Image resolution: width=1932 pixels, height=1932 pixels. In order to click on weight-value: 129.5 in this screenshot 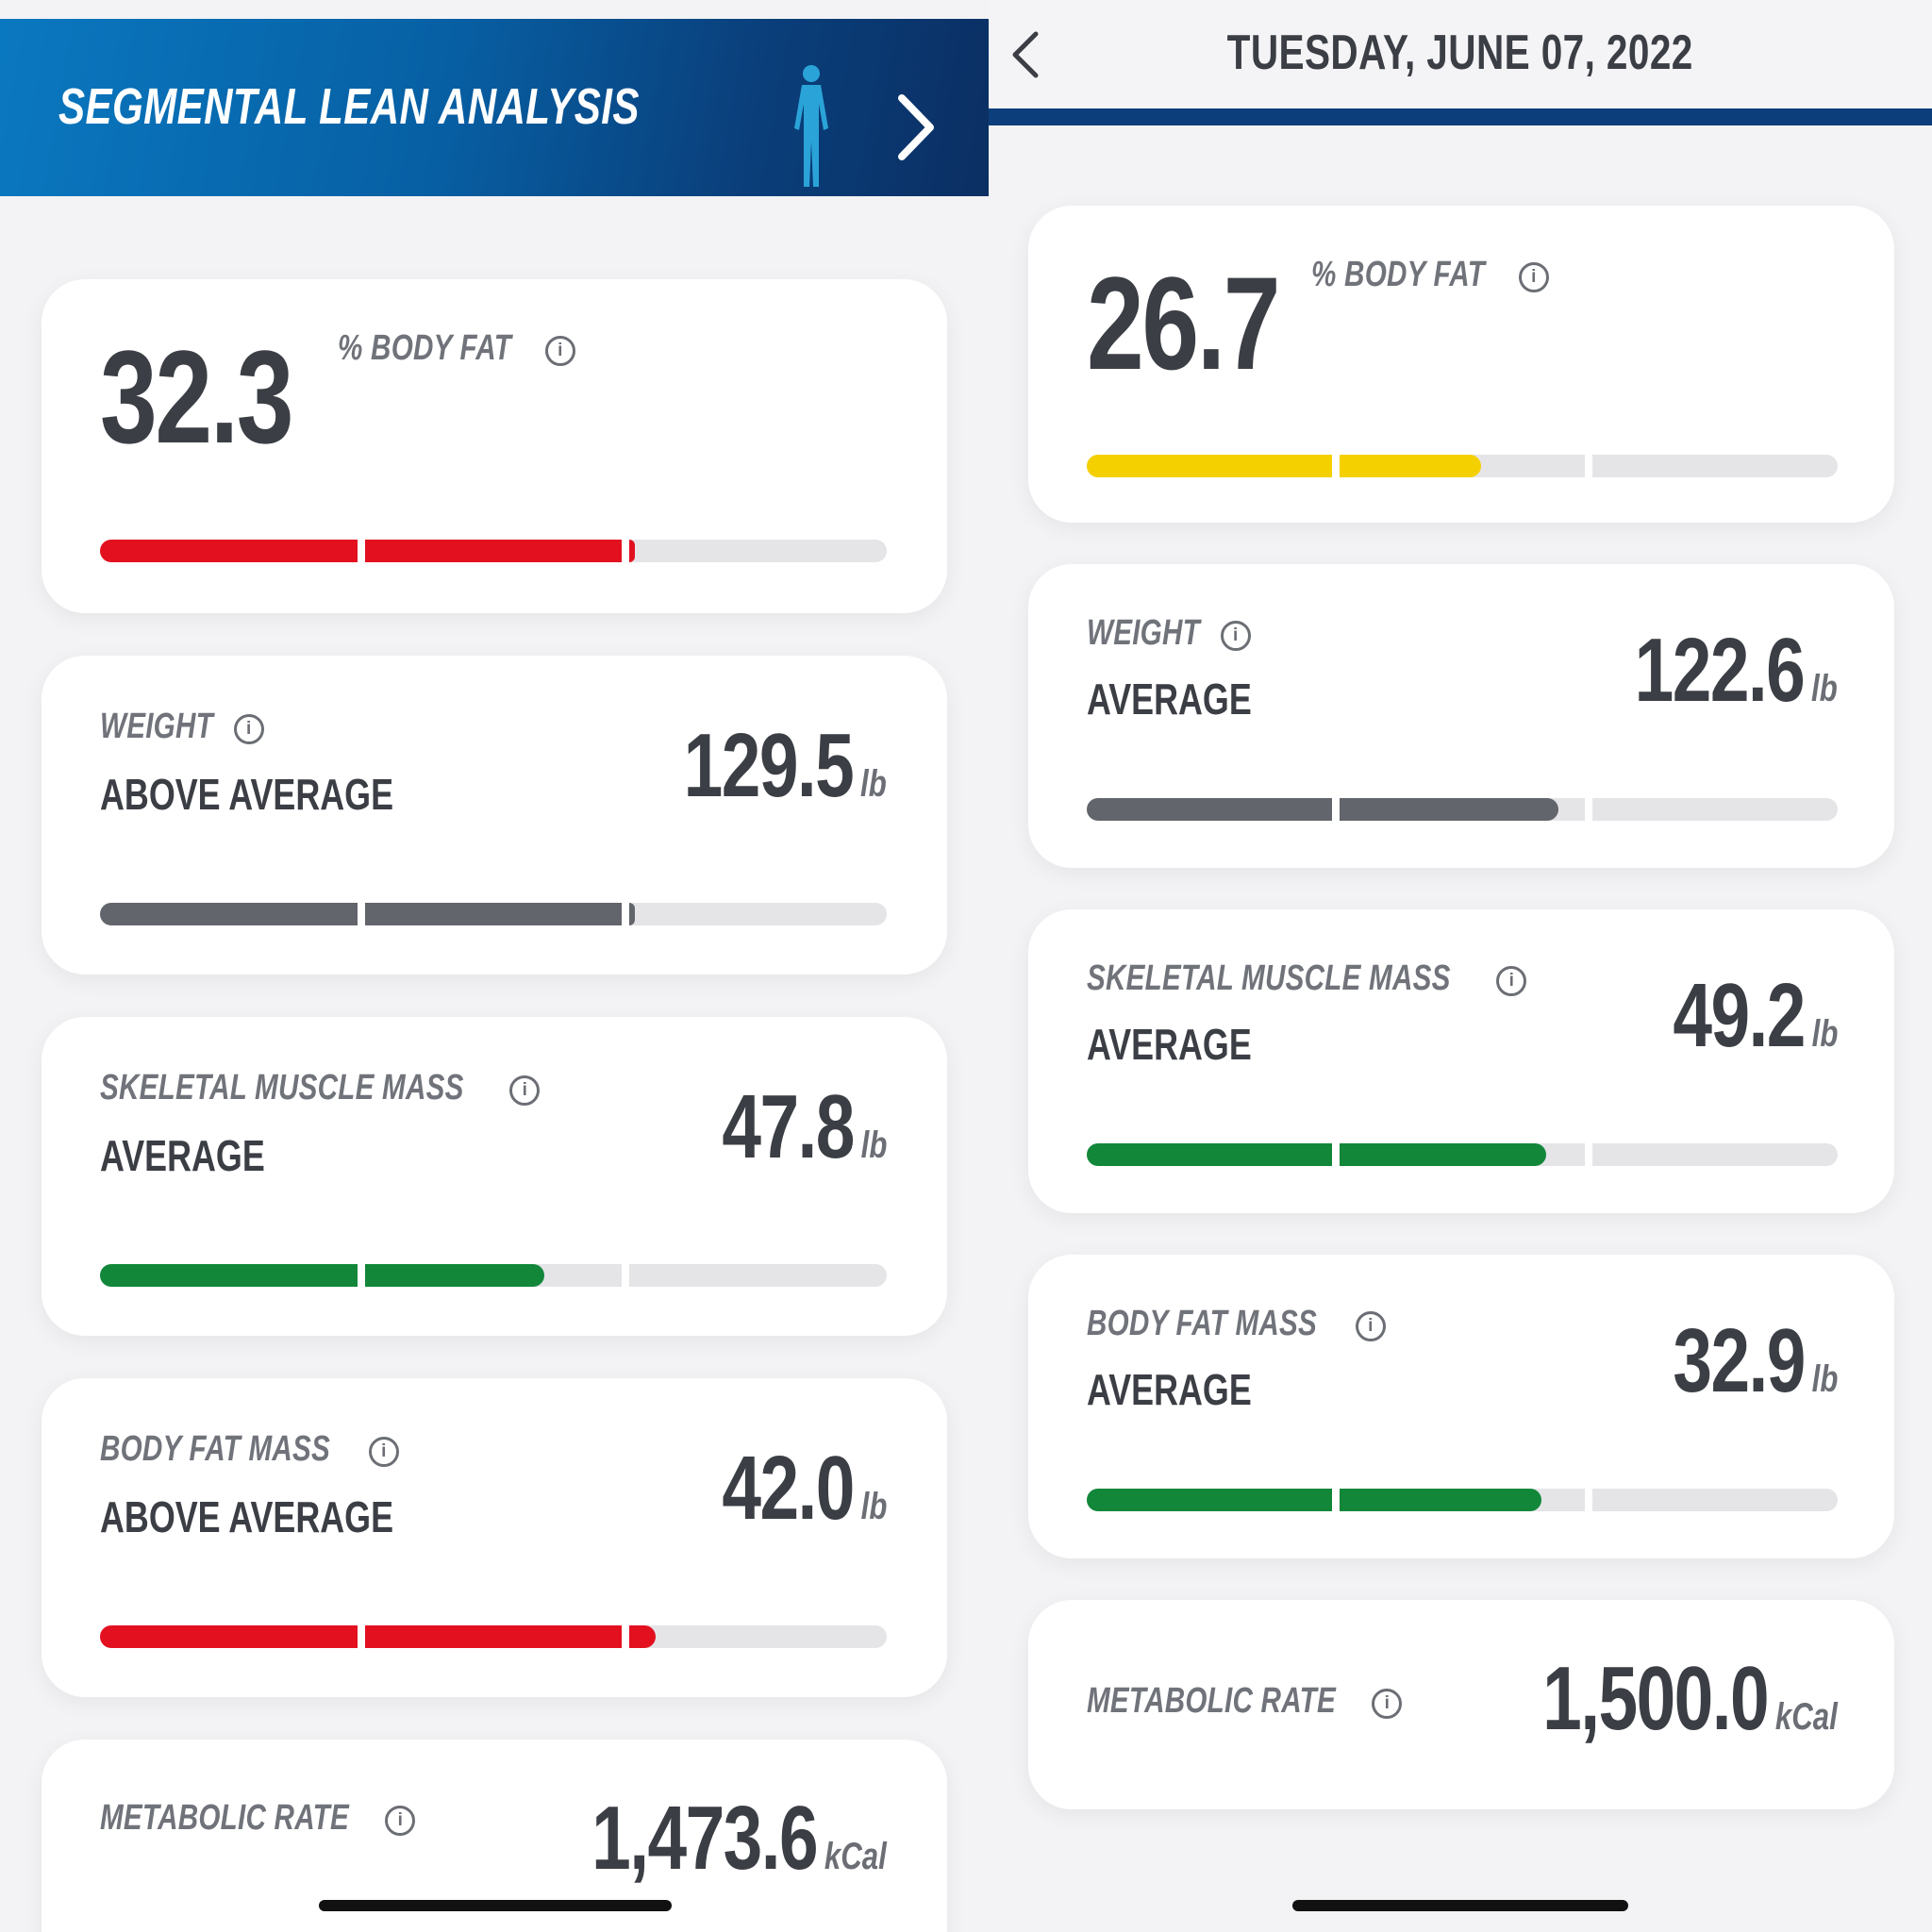, I will do `click(769, 766)`.